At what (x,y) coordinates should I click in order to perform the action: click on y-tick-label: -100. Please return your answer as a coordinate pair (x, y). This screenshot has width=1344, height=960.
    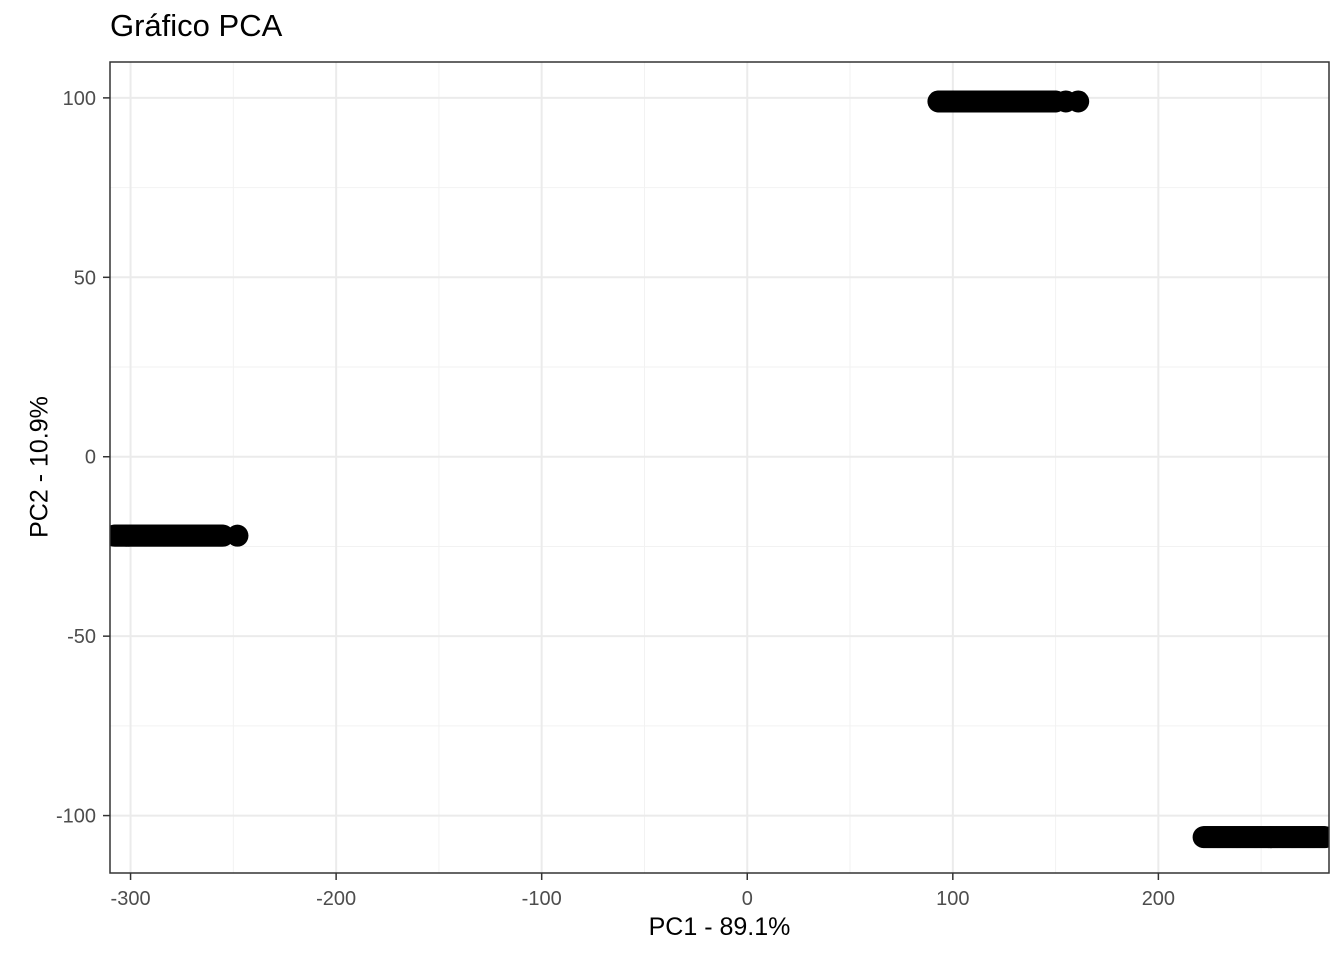
    Looking at the image, I should click on (76, 817).